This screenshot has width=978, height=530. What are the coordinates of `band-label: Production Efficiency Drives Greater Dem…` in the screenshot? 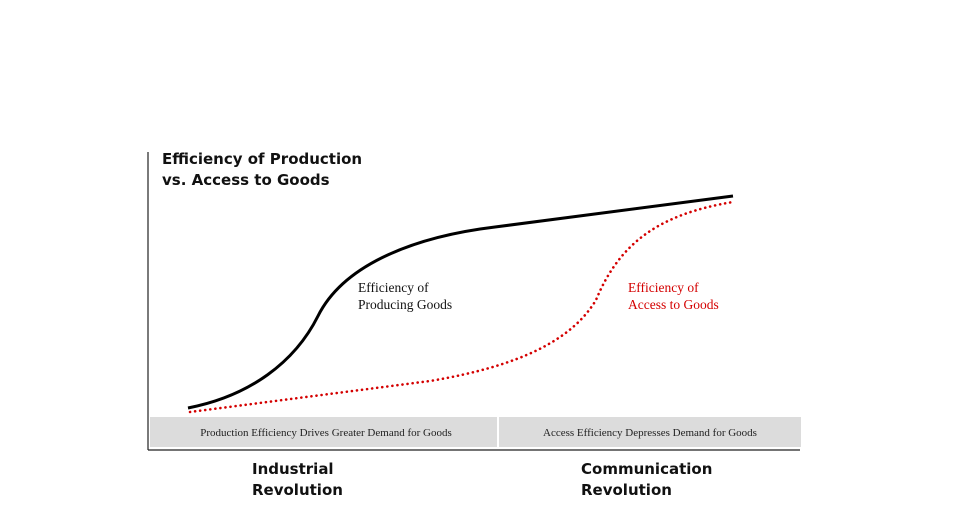 It's located at (326, 433).